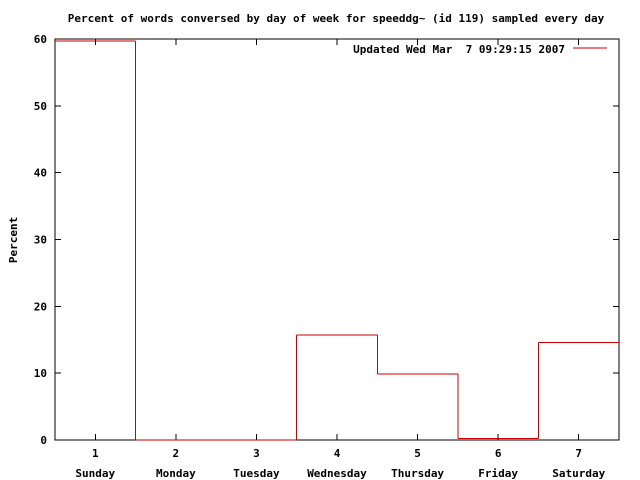  What do you see at coordinates (40, 306) in the screenshot?
I see `y-tick-label: 20` at bounding box center [40, 306].